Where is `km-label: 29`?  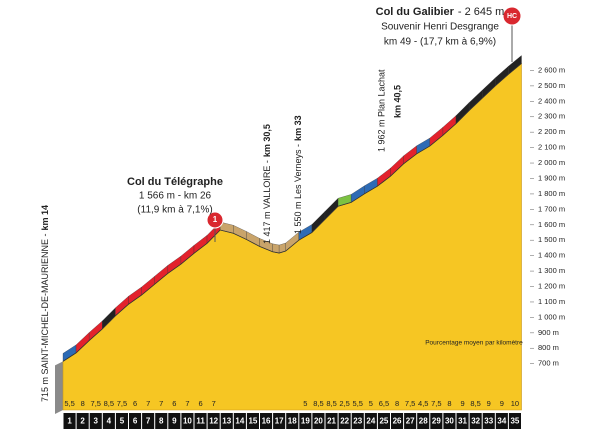 km-label: 29 is located at coordinates (436, 421).